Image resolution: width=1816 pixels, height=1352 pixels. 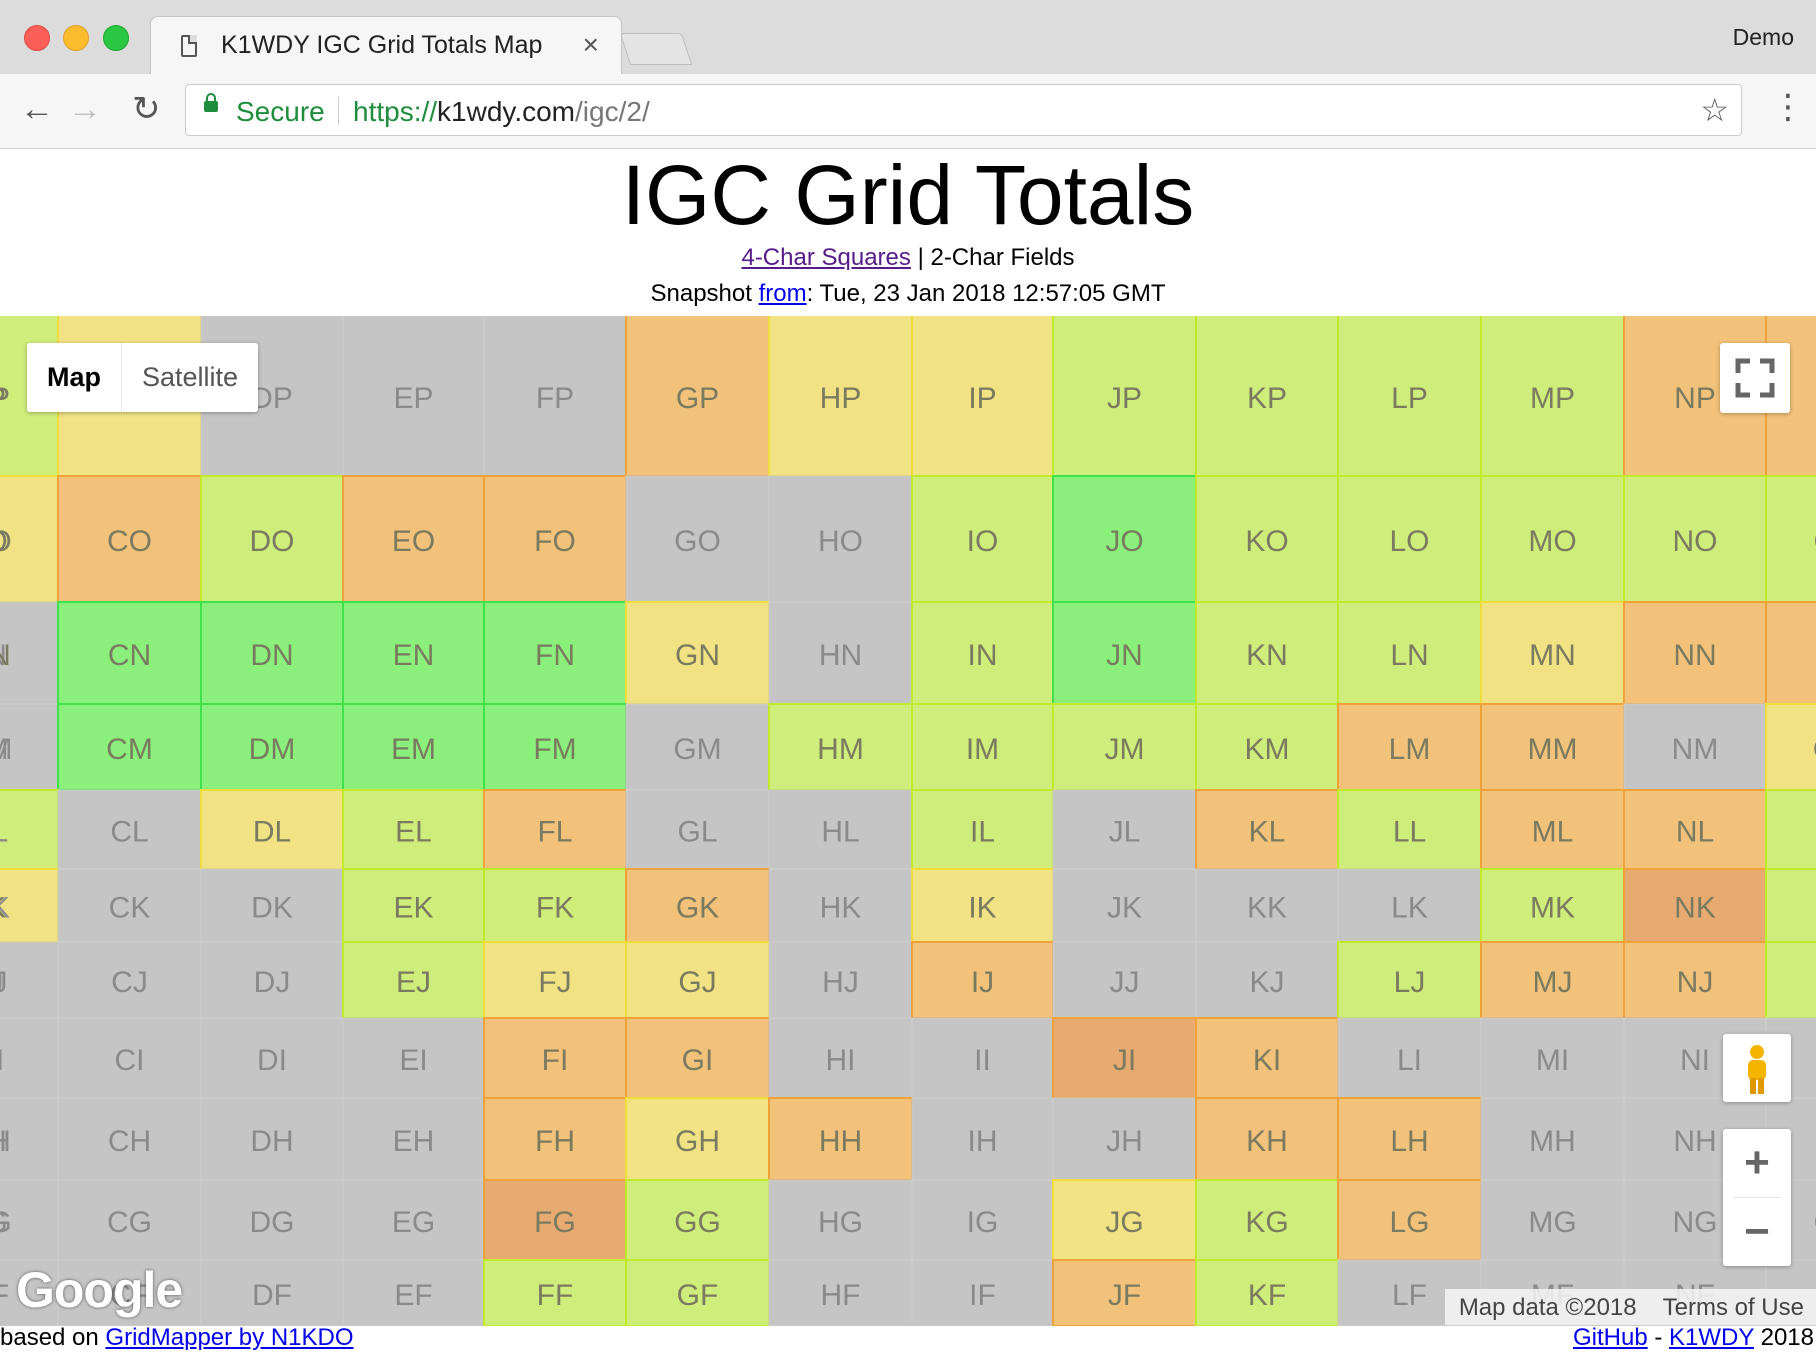 What do you see at coordinates (982, 1295) in the screenshot?
I see `grid-field-label: IF` at bounding box center [982, 1295].